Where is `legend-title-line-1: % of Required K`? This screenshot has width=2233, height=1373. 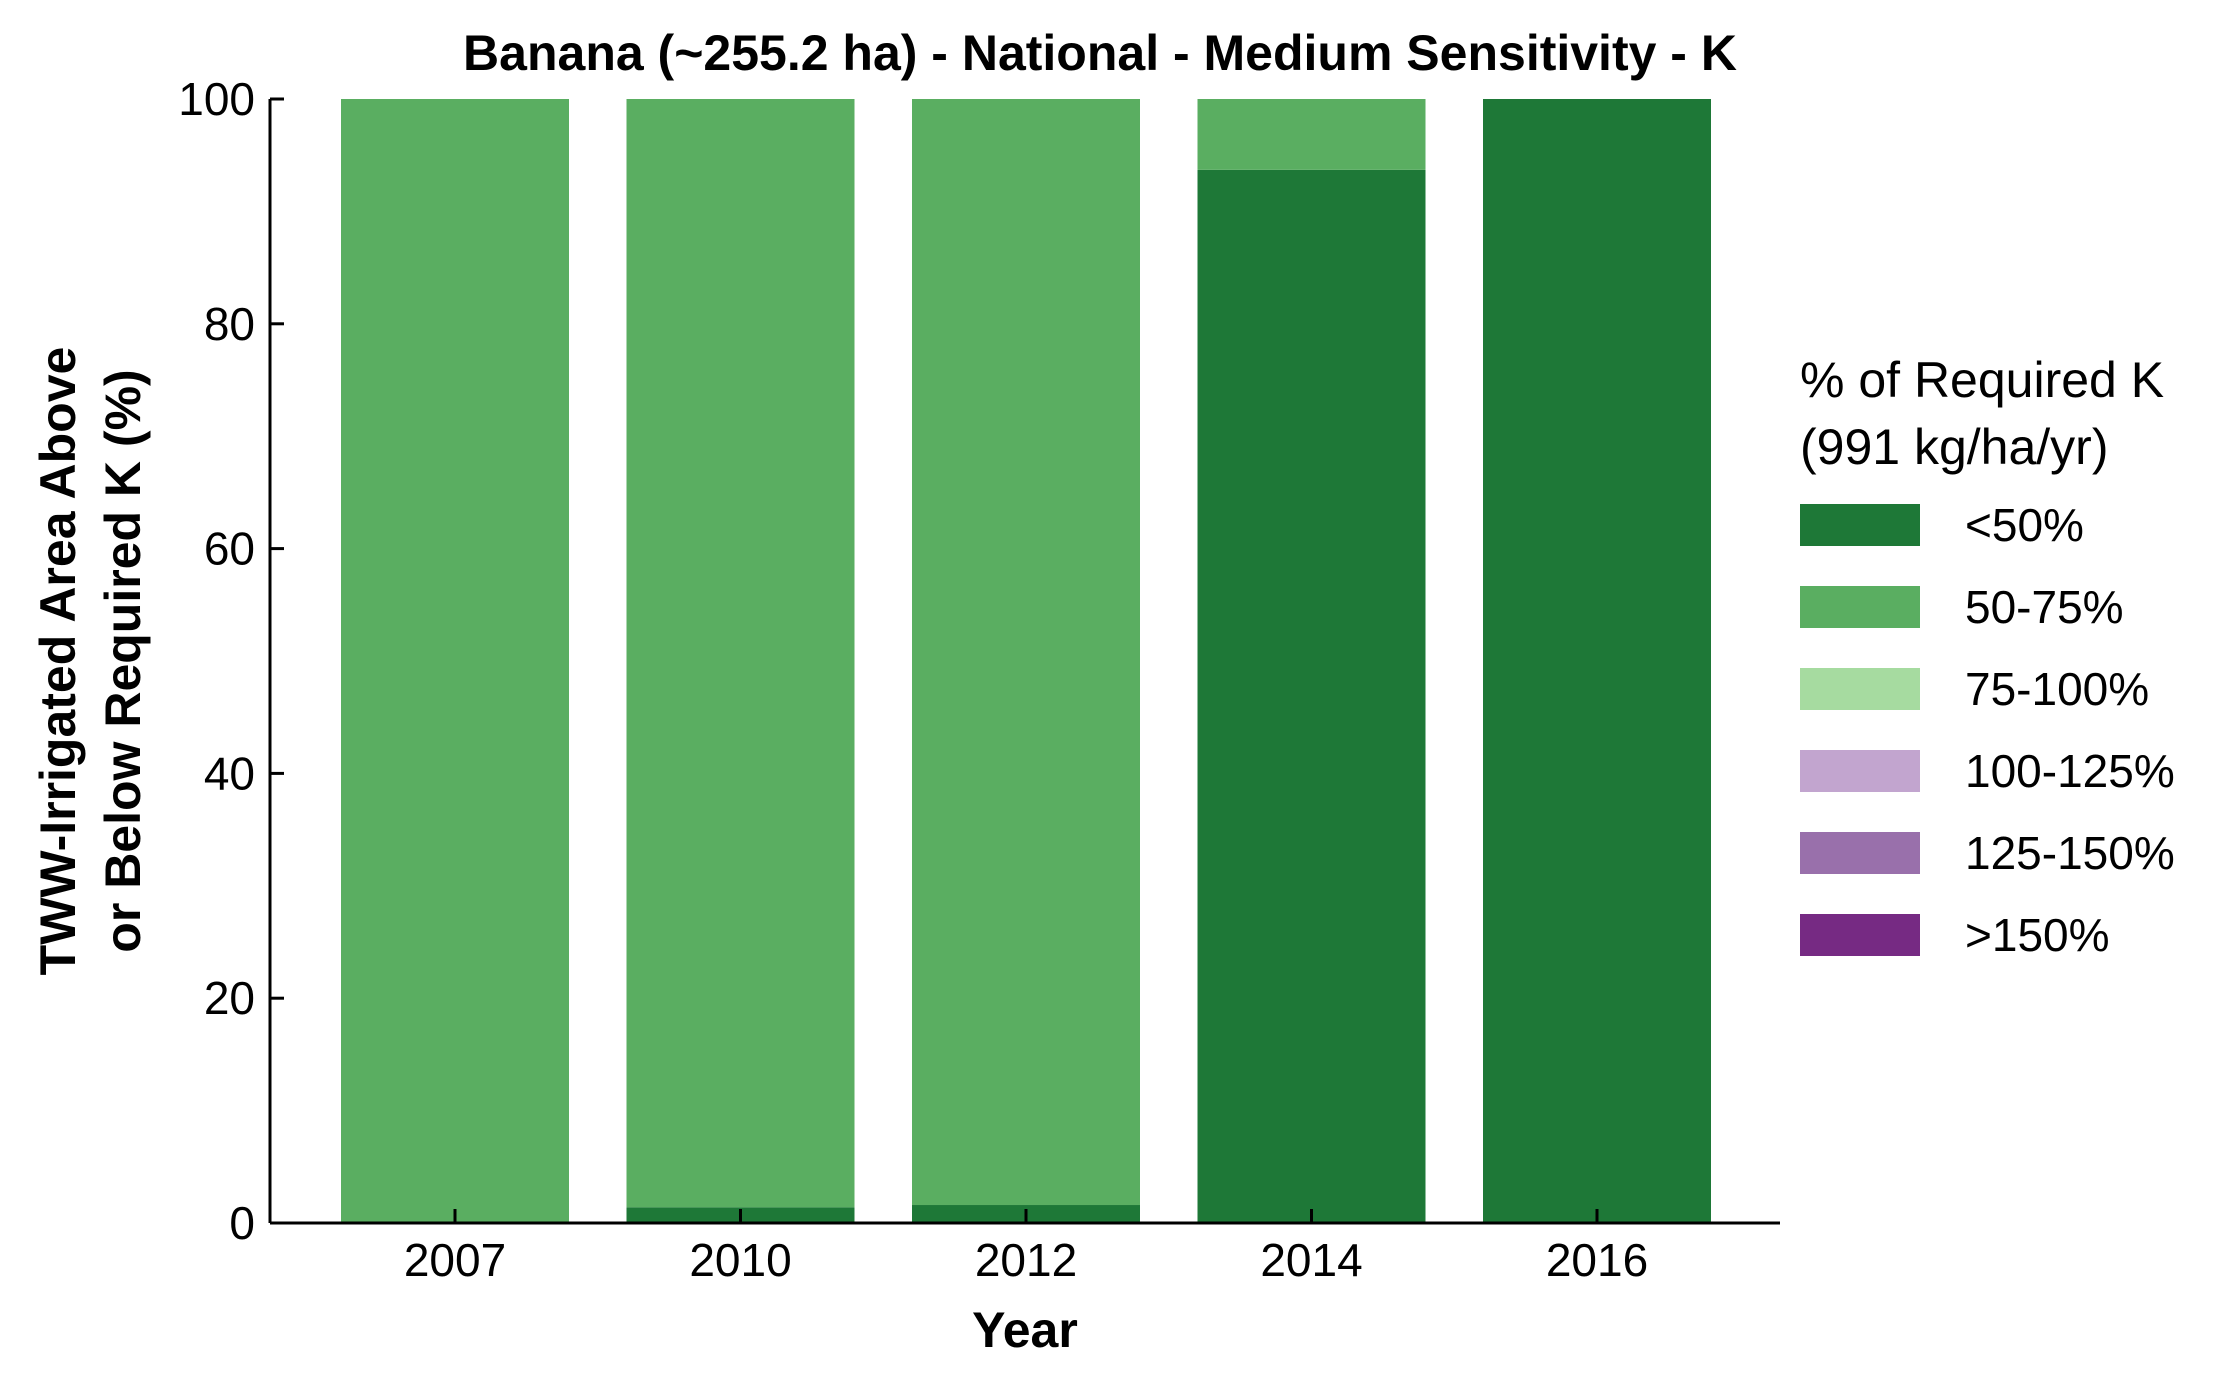
legend-title-line-1: % of Required K is located at coordinates (1982, 380).